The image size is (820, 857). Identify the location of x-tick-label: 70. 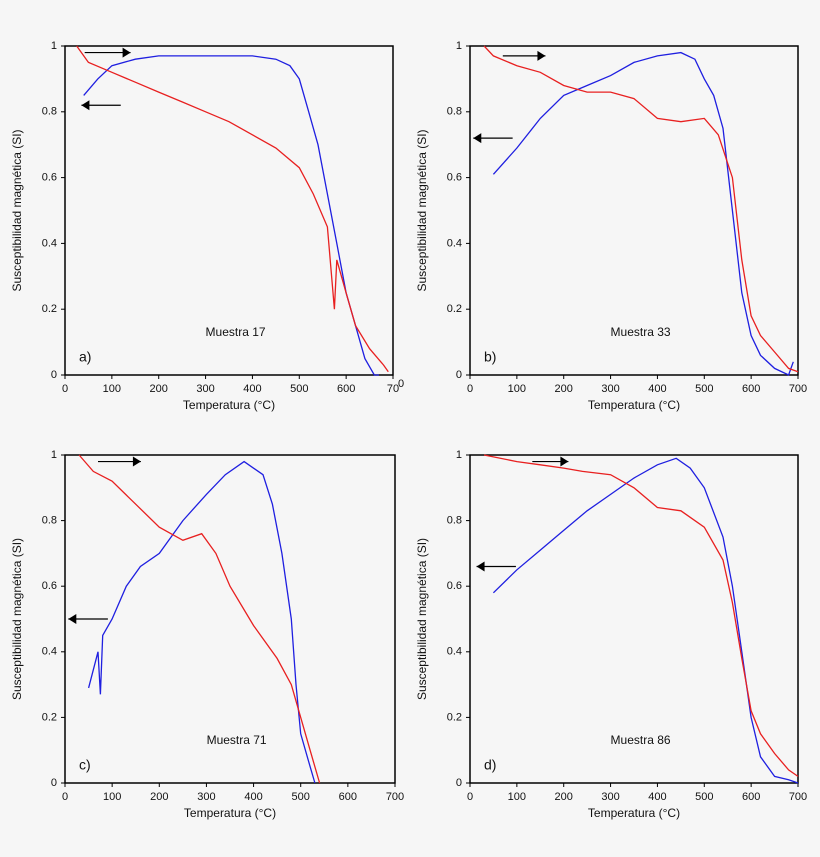
(393, 389).